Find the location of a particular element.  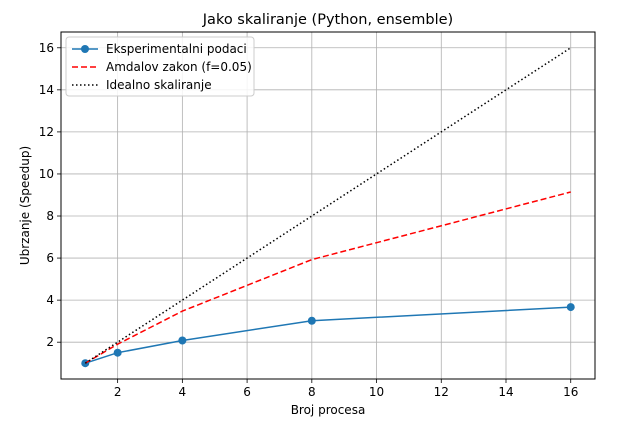

x-tick-label: 12 is located at coordinates (441, 392).